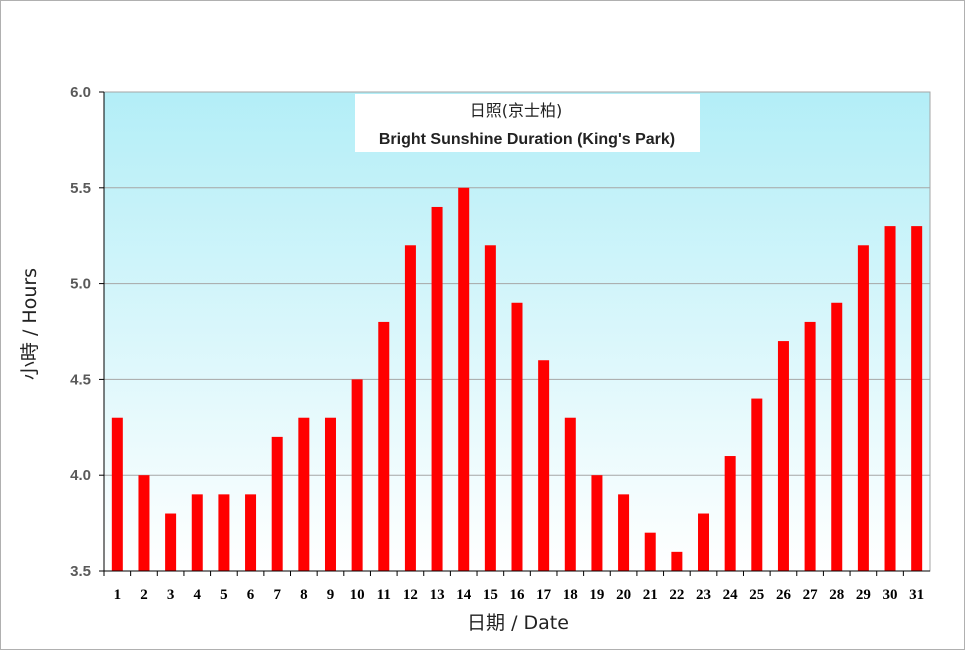 This screenshot has width=965, height=651. What do you see at coordinates (890, 595) in the screenshot?
I see `x-tick-label: 30` at bounding box center [890, 595].